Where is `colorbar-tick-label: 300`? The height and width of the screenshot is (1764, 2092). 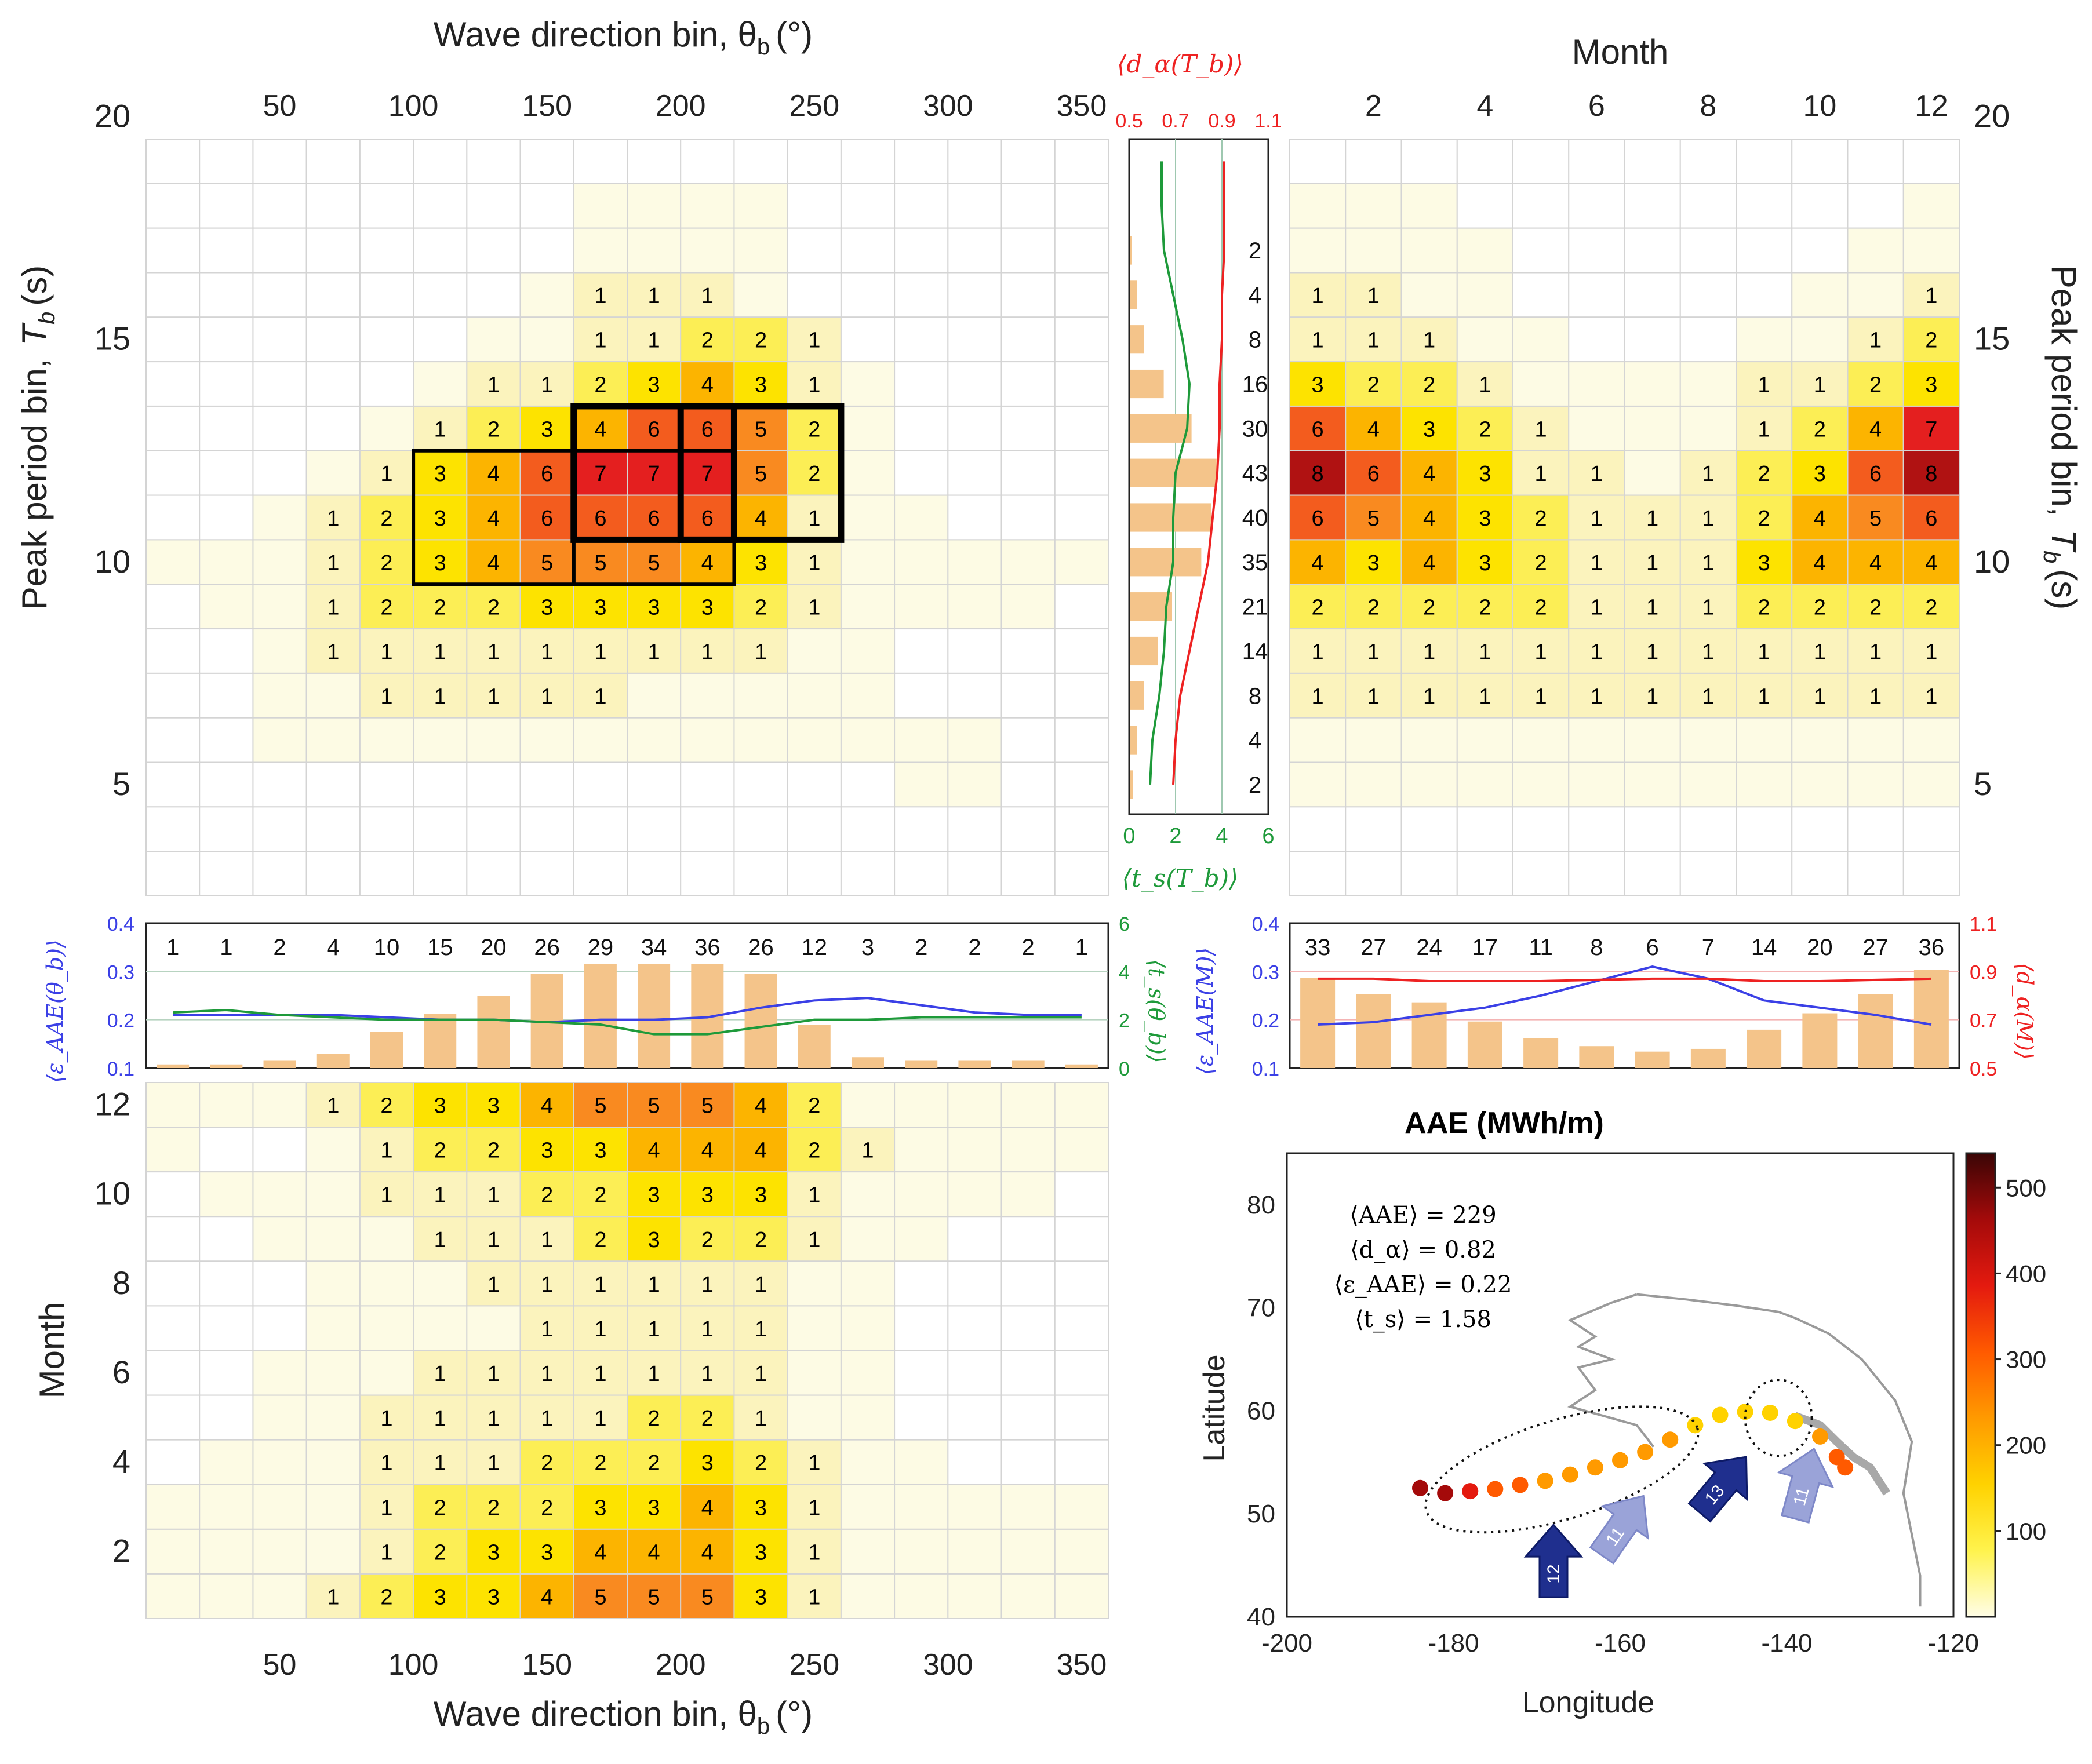 colorbar-tick-label: 300 is located at coordinates (2026, 1359).